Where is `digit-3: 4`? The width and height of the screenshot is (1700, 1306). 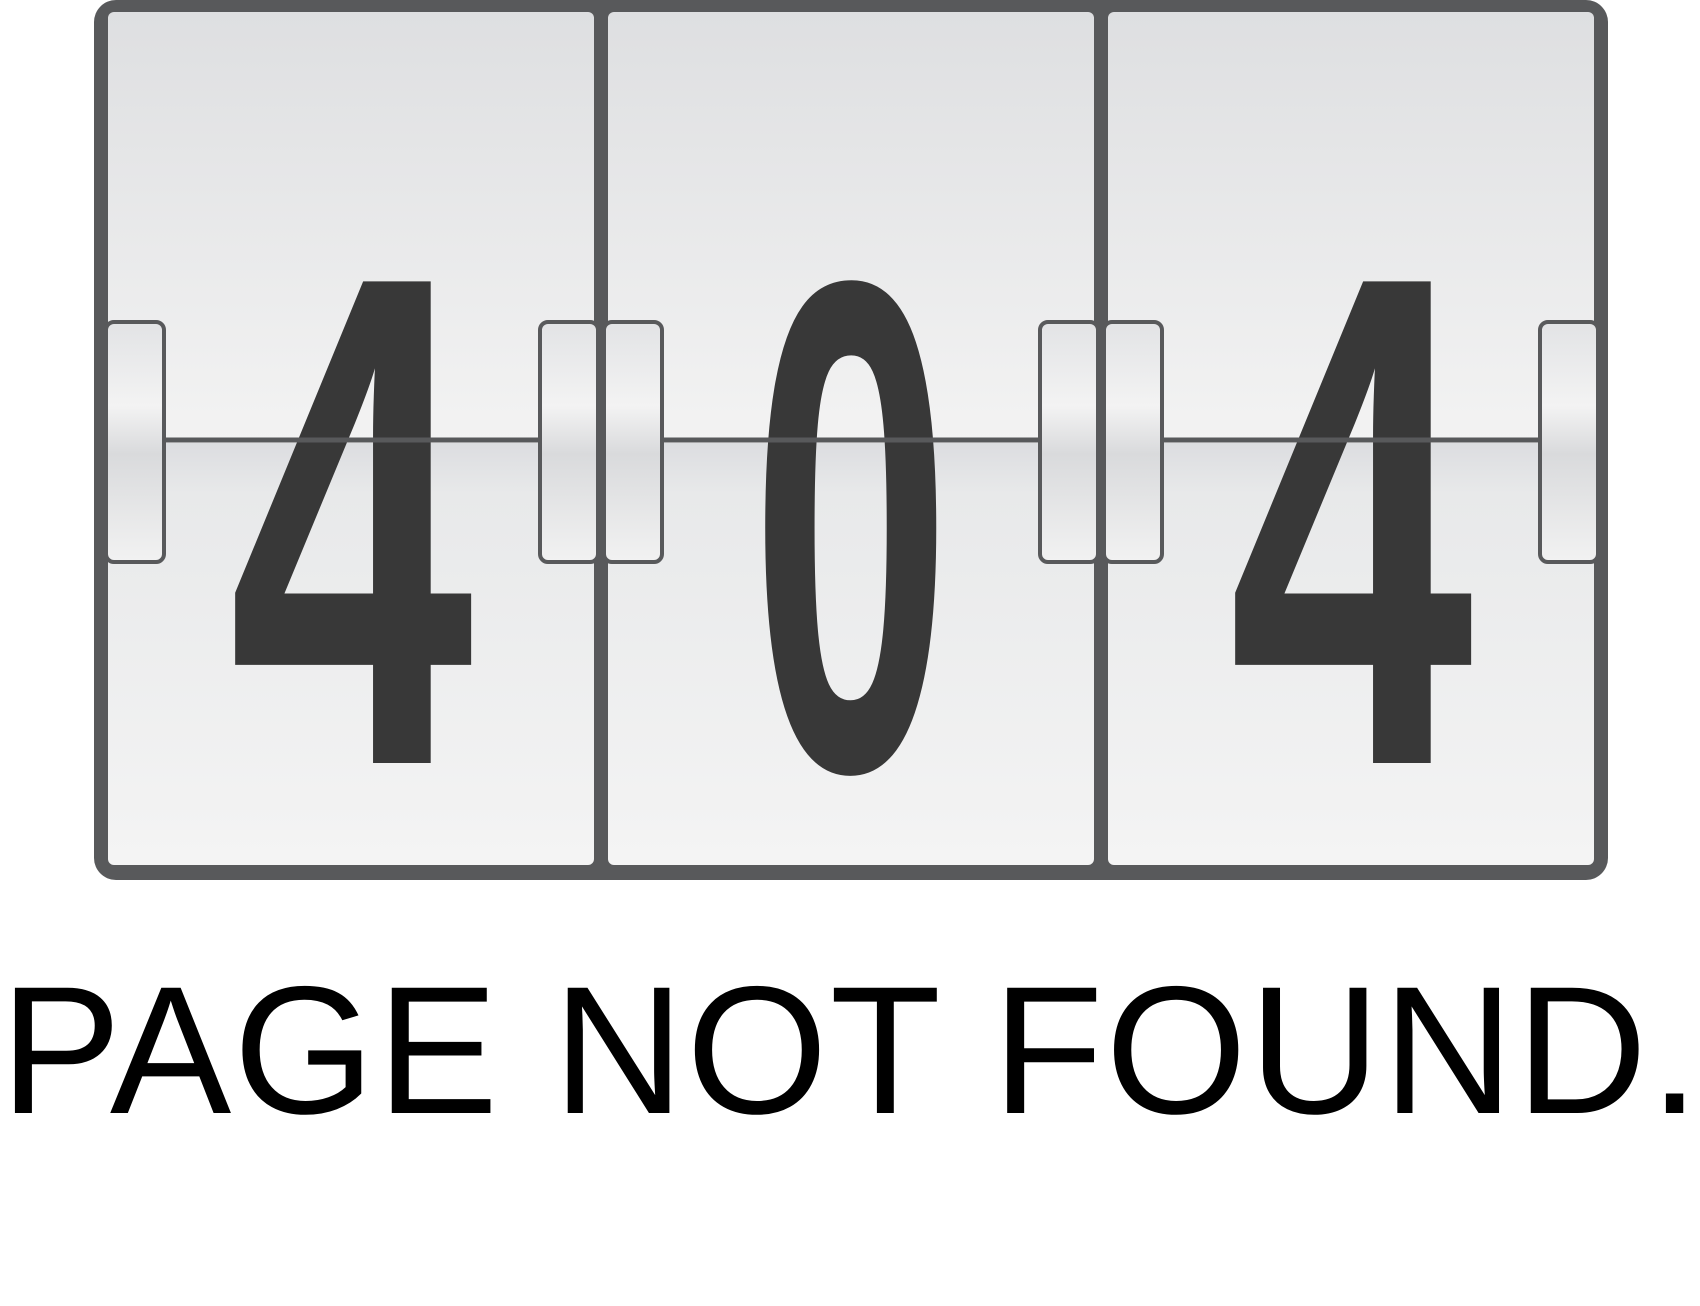 digit-3: 4 is located at coordinates (1353, 515).